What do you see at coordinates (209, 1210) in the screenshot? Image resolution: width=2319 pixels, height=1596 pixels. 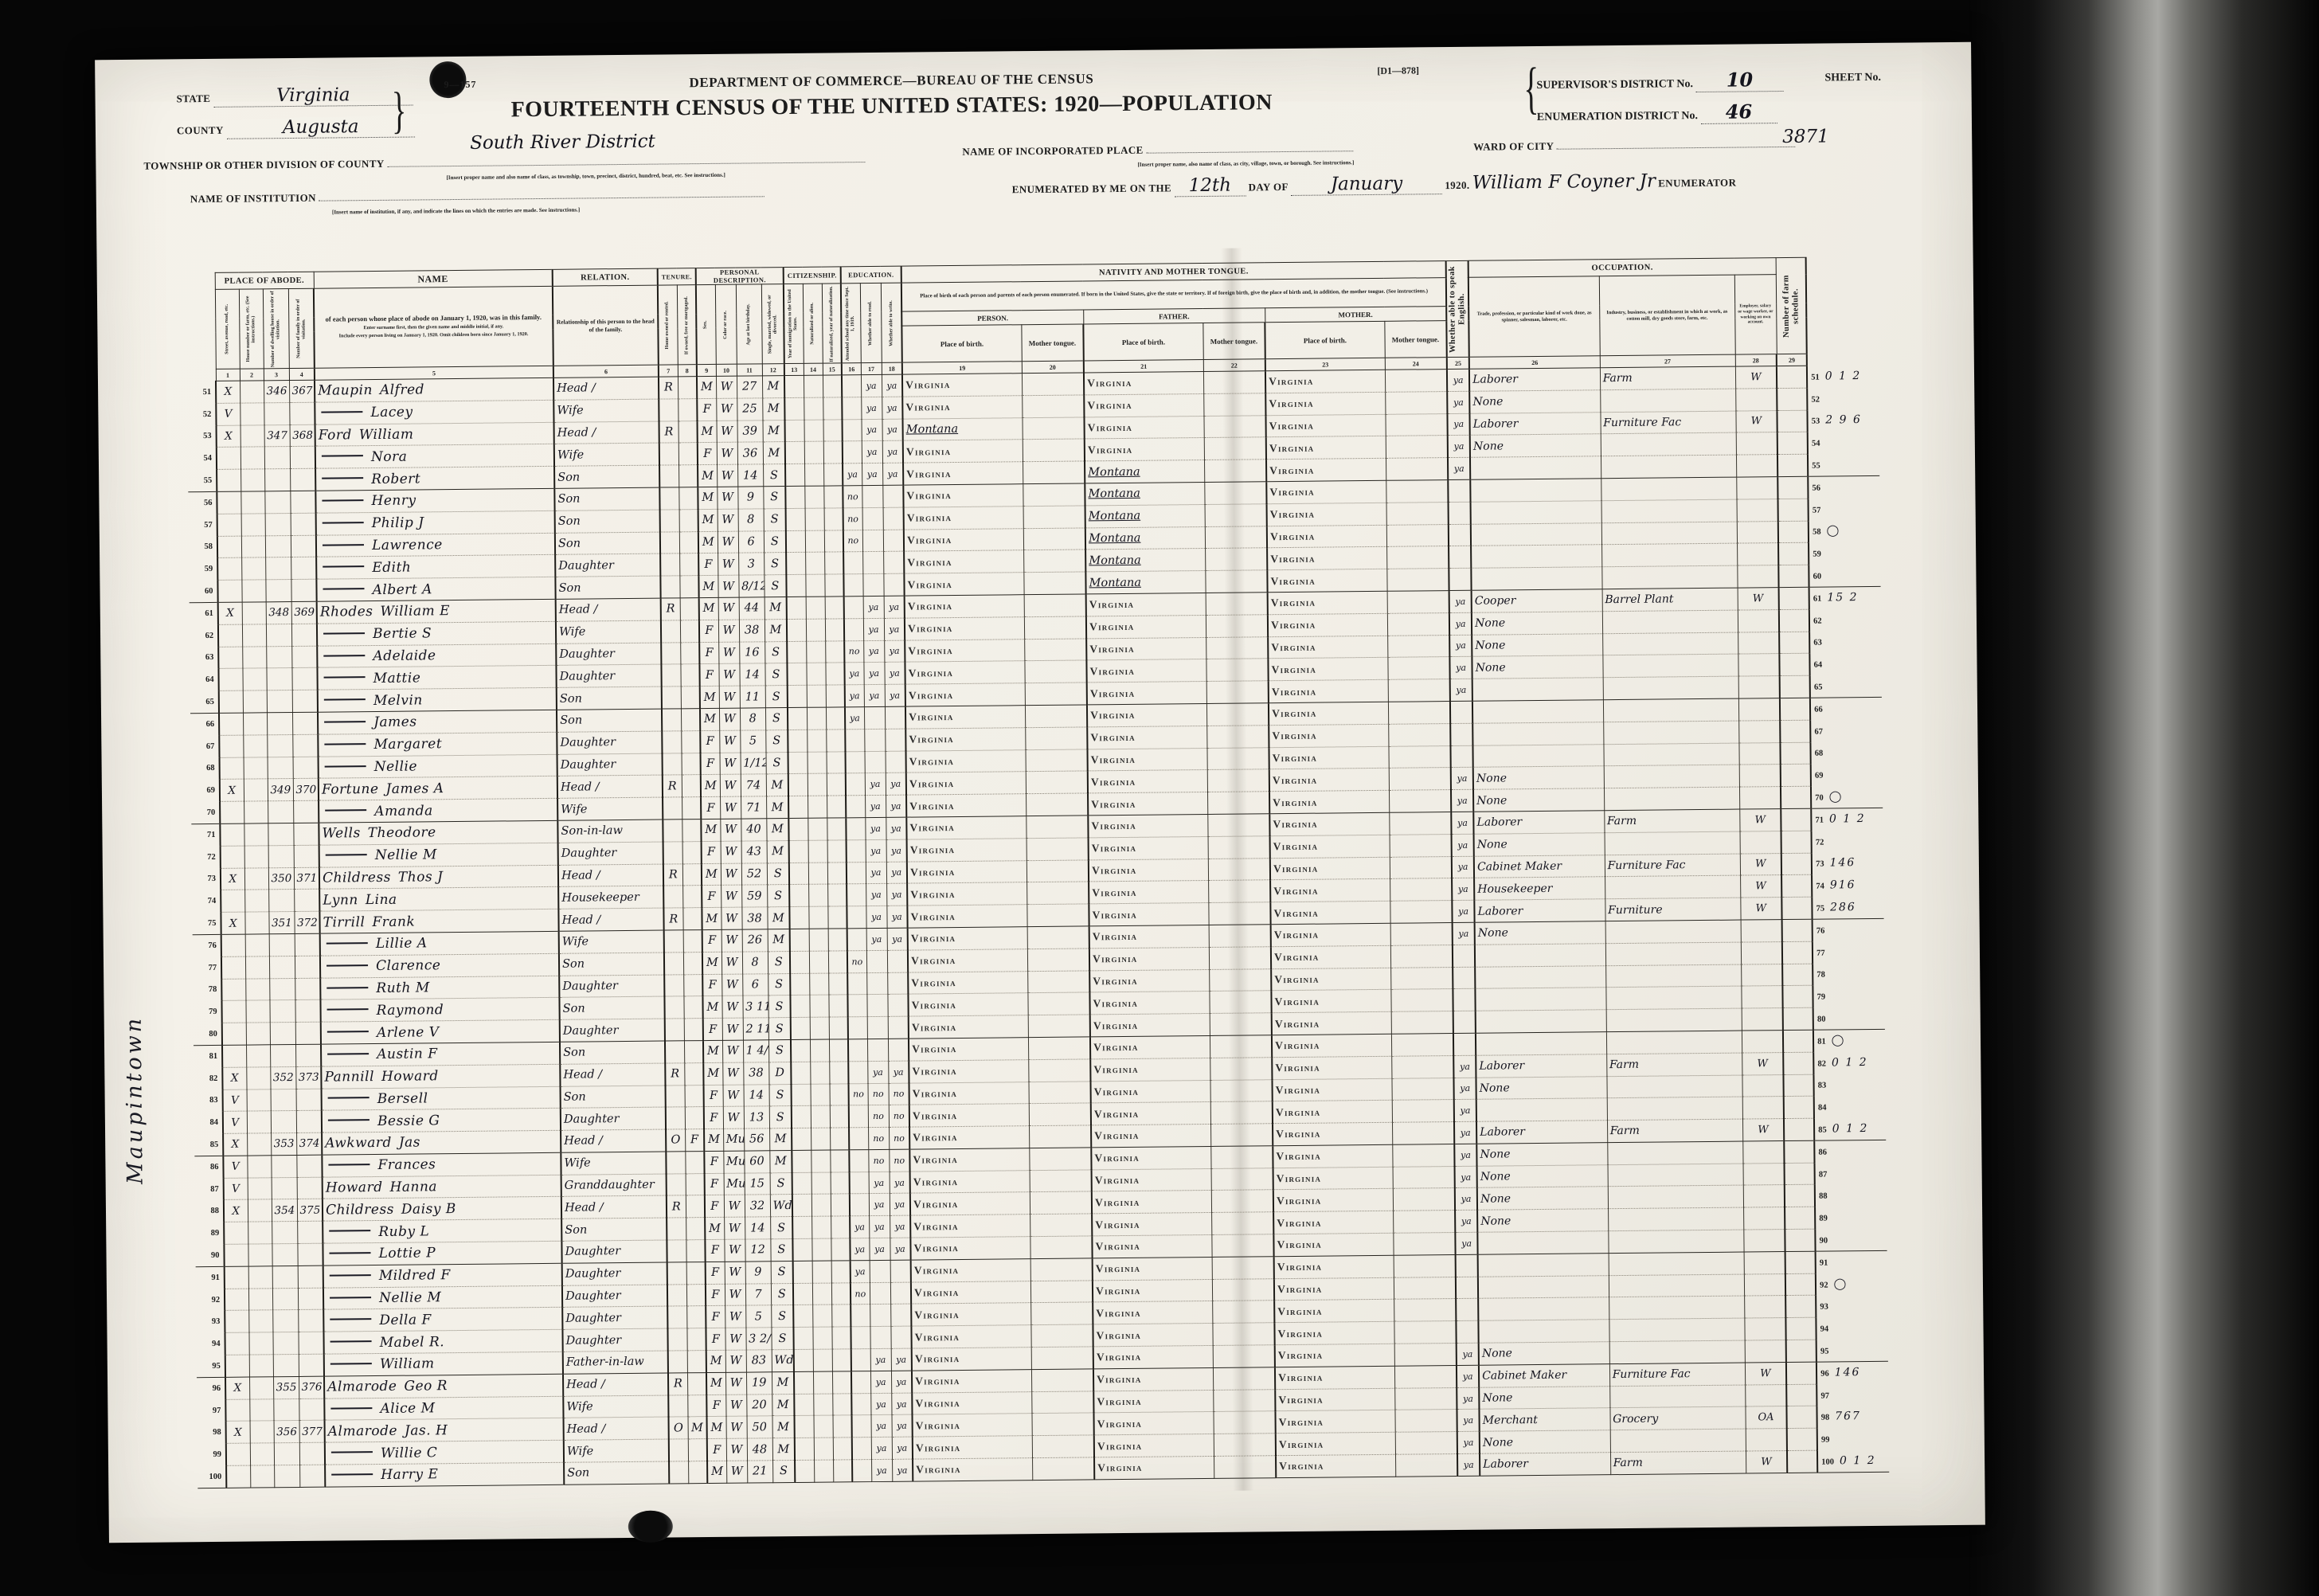 I see `line-number-left: 88` at bounding box center [209, 1210].